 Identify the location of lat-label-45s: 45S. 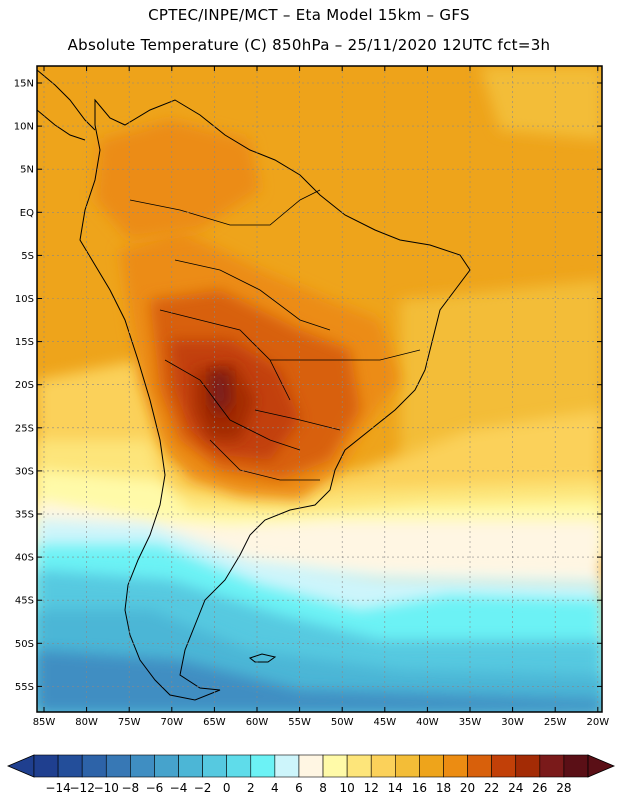
(24, 601).